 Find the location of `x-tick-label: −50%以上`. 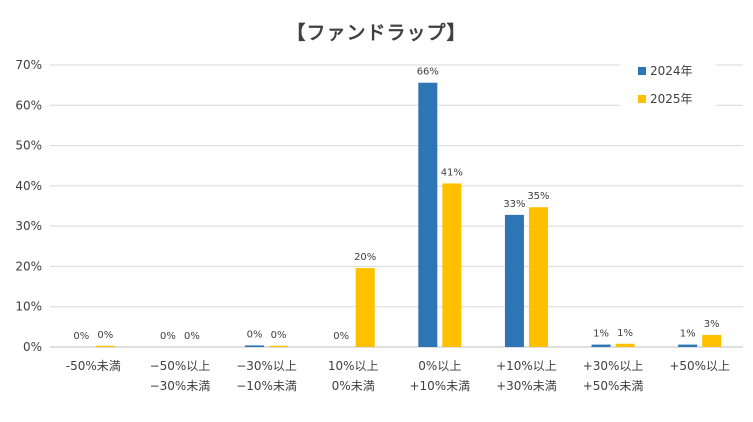

x-tick-label: −50%以上 is located at coordinates (180, 366).